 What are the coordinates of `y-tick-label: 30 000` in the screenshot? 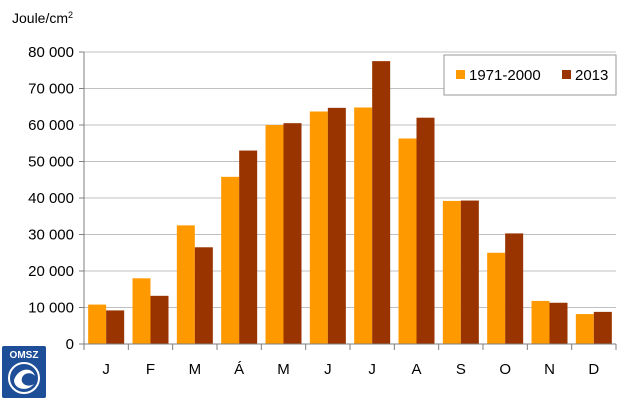 It's located at (51, 235).